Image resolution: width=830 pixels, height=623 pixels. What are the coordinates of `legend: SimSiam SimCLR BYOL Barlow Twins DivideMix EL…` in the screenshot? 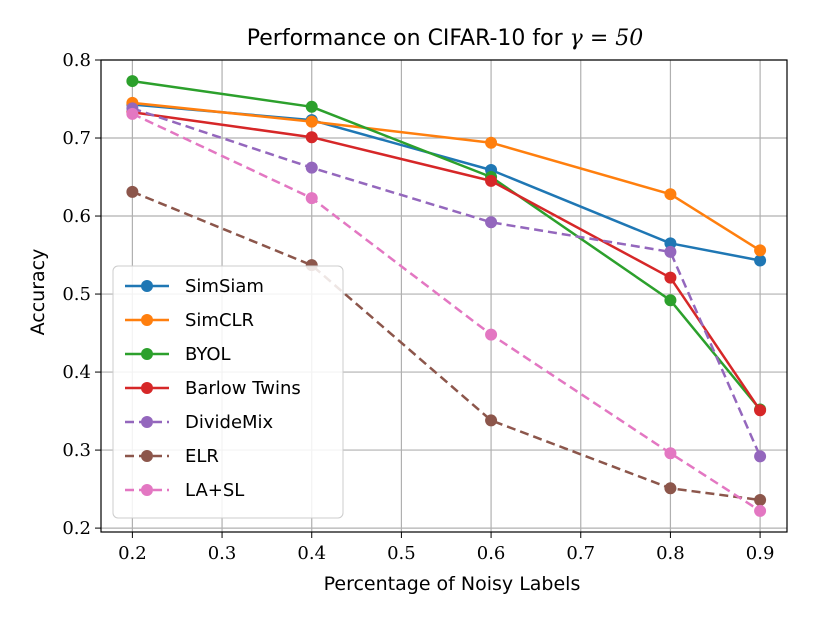 It's located at (228, 392).